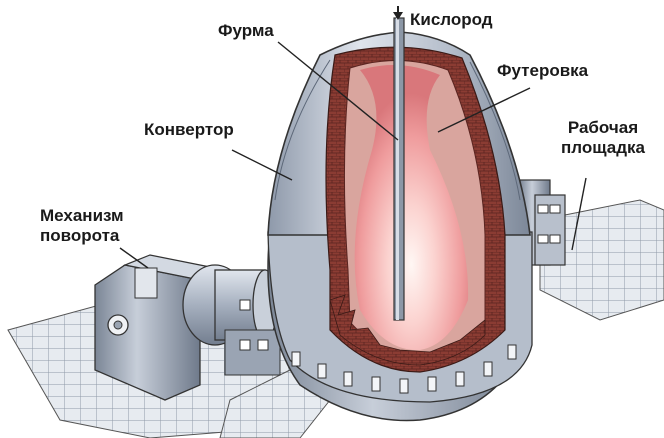  Describe the element at coordinates (543, 70) in the screenshot. I see `label-lining: Футеровка` at that location.